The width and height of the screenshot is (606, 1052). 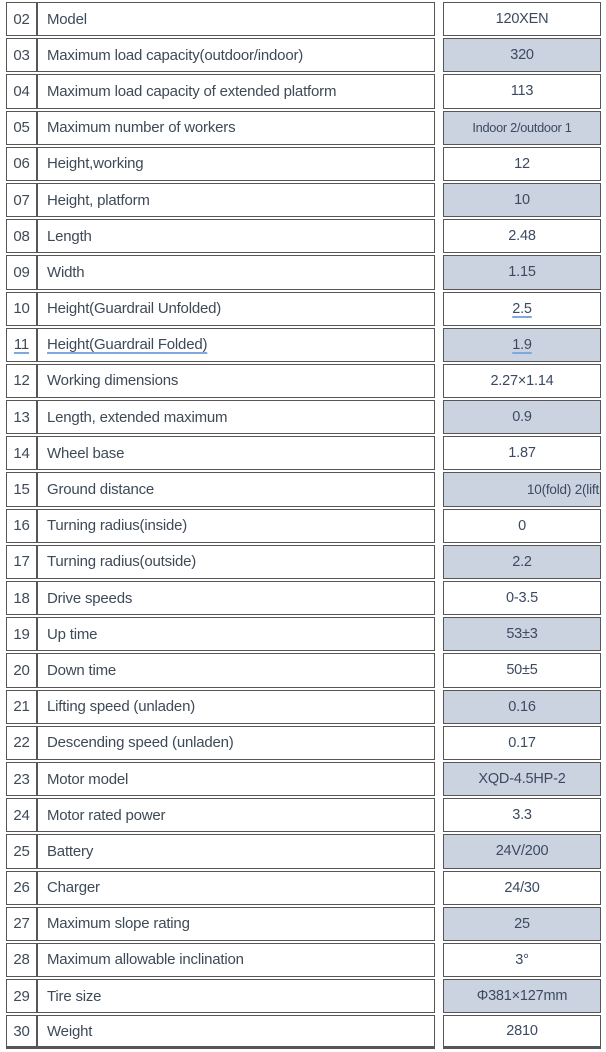 What do you see at coordinates (522, 851) in the screenshot?
I see `row-value: 24V/200` at bounding box center [522, 851].